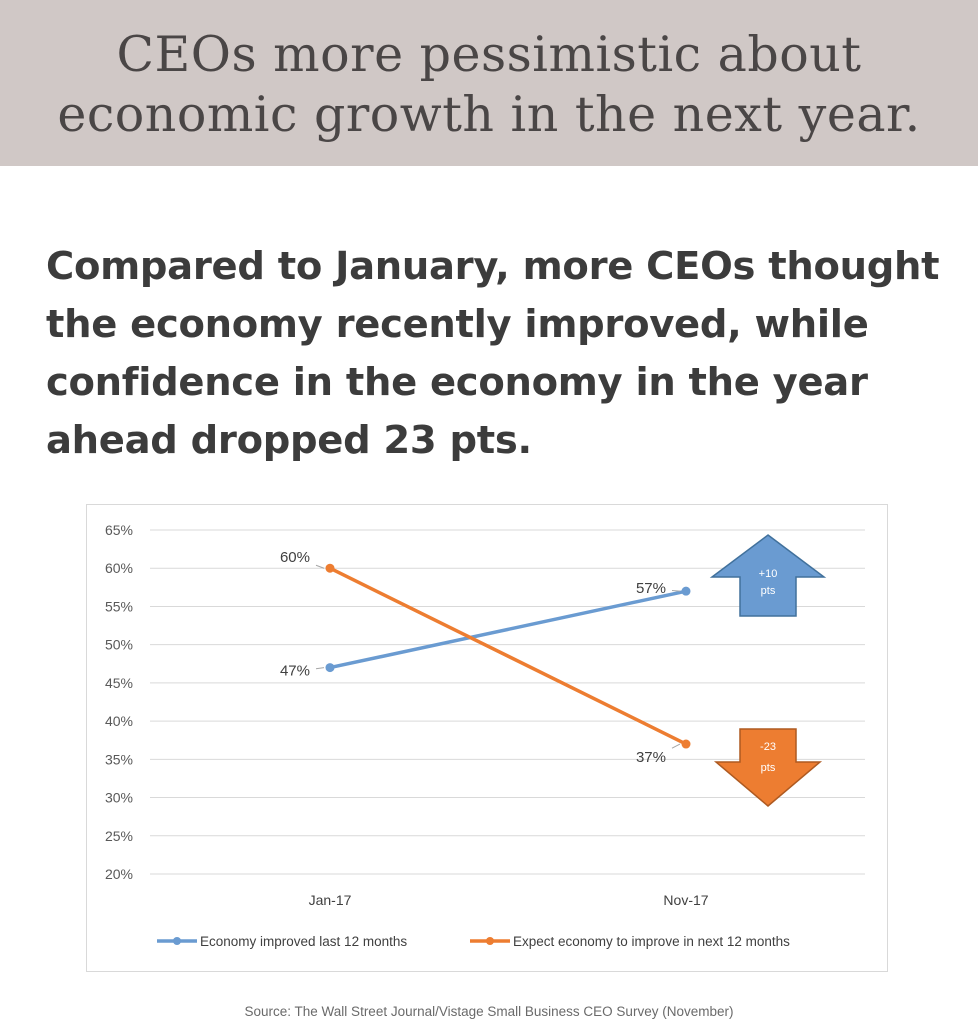 The image size is (978, 1024). Describe the element at coordinates (489, 54) in the screenshot. I see `banner-title-line-1: CEOs more pessimistic about` at that location.